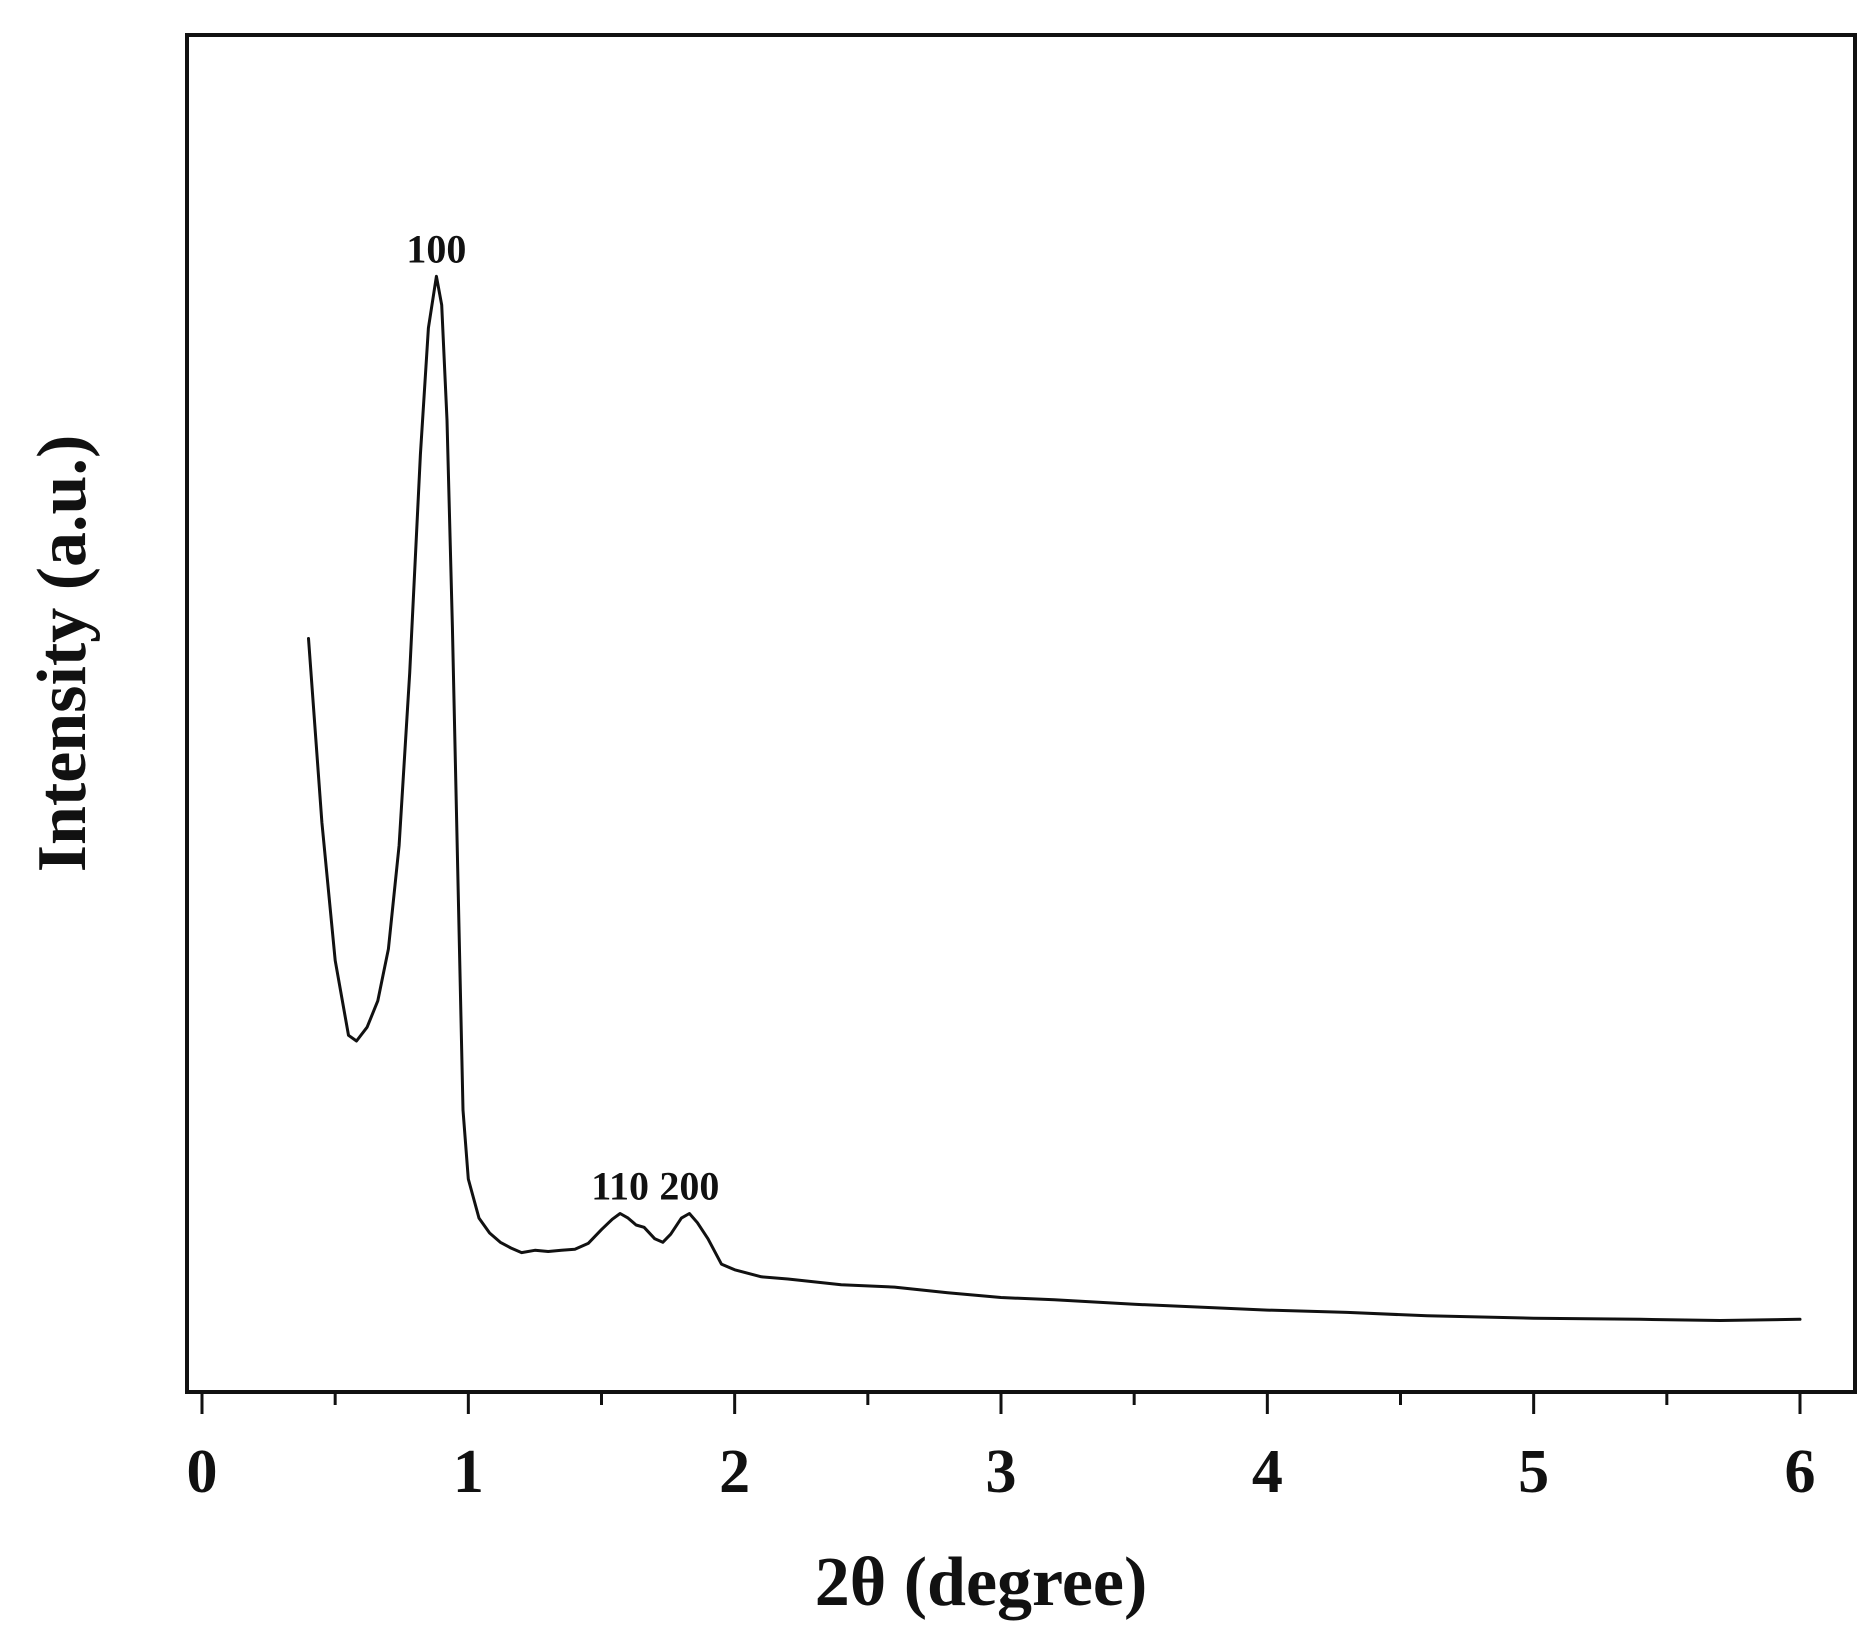 This screenshot has height=1651, width=1874. I want to click on x-tick-label: 1, so click(468, 1472).